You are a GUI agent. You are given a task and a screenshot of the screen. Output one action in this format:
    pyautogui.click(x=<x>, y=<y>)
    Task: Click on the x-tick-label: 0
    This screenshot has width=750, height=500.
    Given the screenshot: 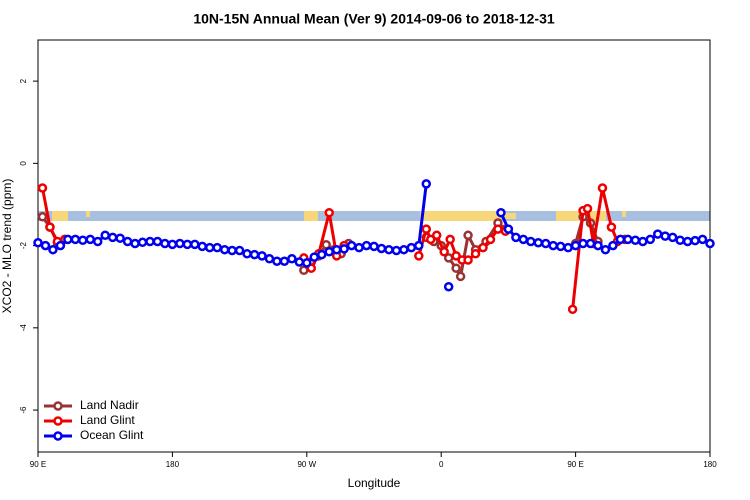 What is the action you would take?
    pyautogui.click(x=441, y=464)
    